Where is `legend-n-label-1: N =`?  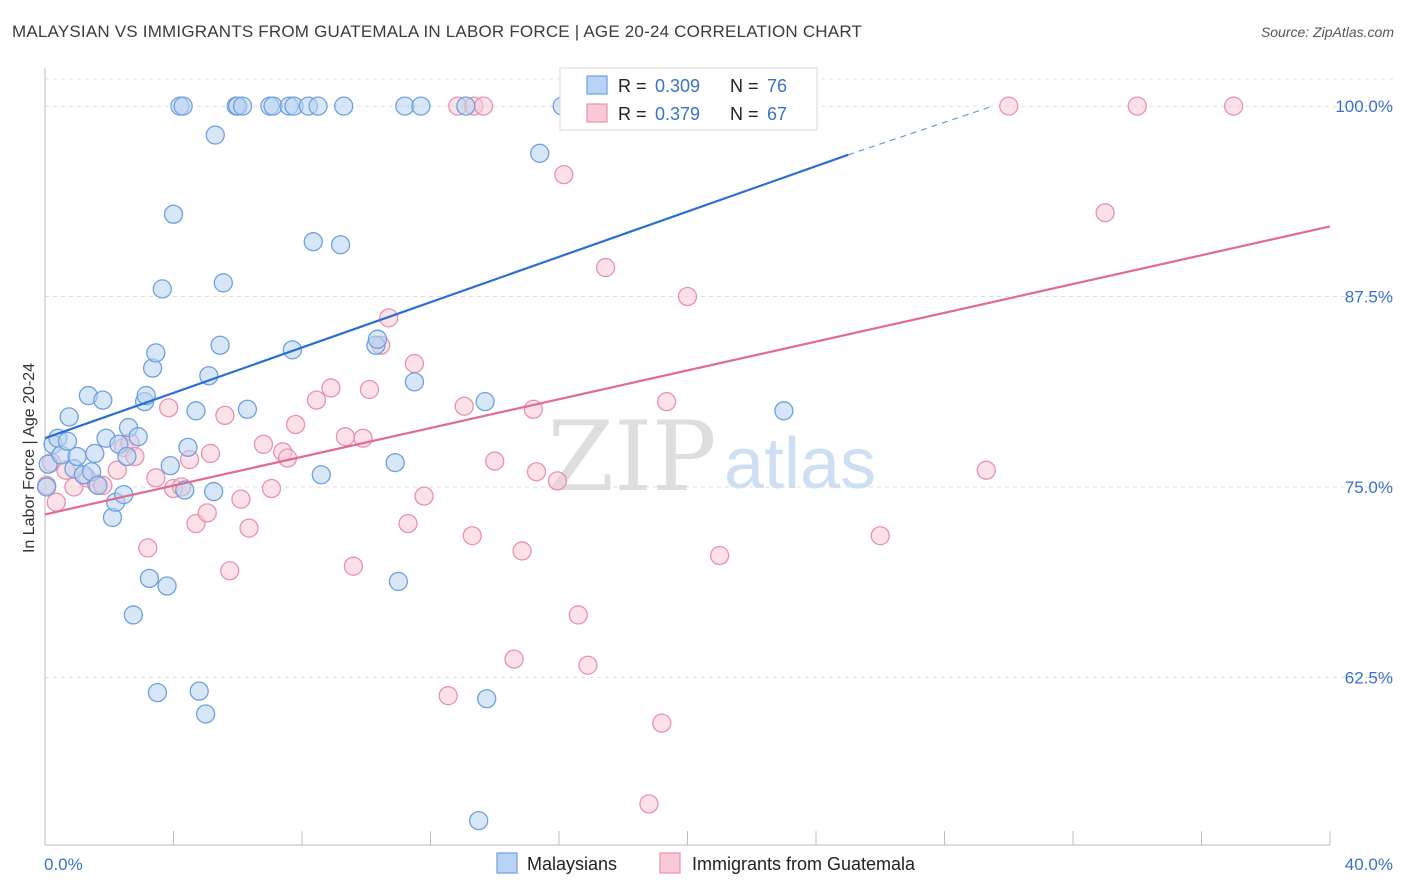
legend-n-label-1: N = is located at coordinates (744, 86).